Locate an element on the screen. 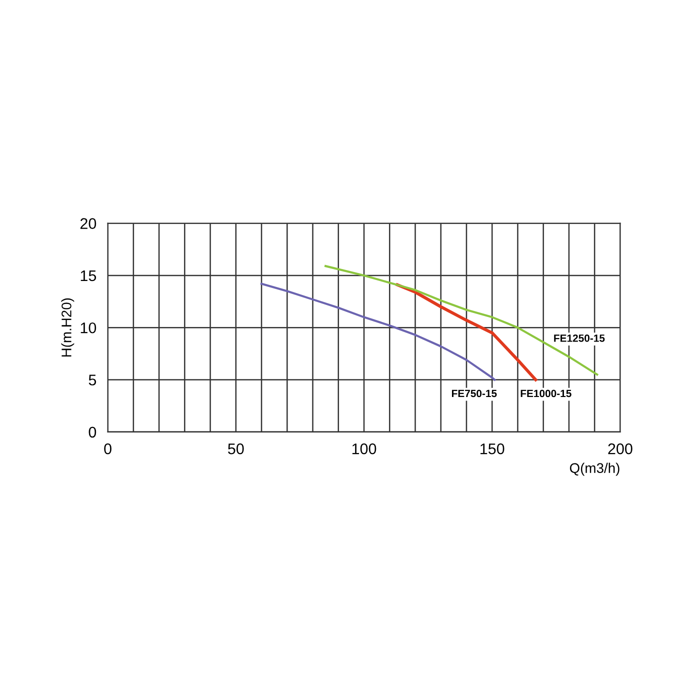  x-tick-label: 0 is located at coordinates (108, 448).